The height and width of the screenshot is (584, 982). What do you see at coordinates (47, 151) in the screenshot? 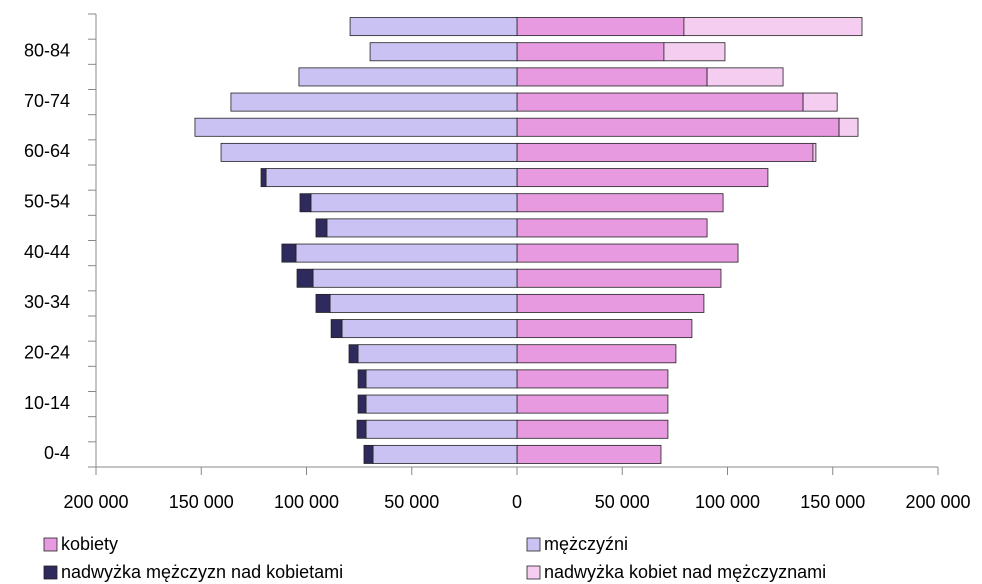
I see `y-tick-label: 60-64` at bounding box center [47, 151].